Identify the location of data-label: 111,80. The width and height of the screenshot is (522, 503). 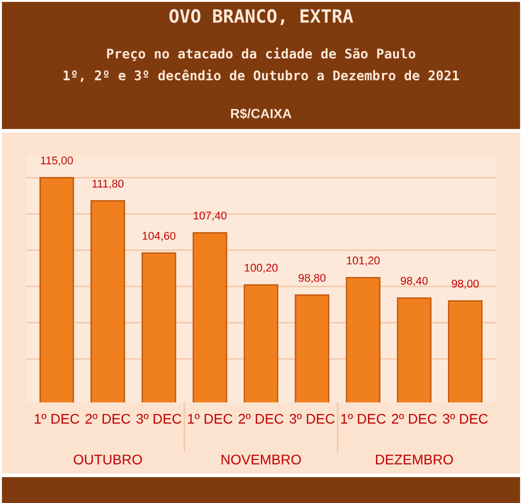
(108, 184).